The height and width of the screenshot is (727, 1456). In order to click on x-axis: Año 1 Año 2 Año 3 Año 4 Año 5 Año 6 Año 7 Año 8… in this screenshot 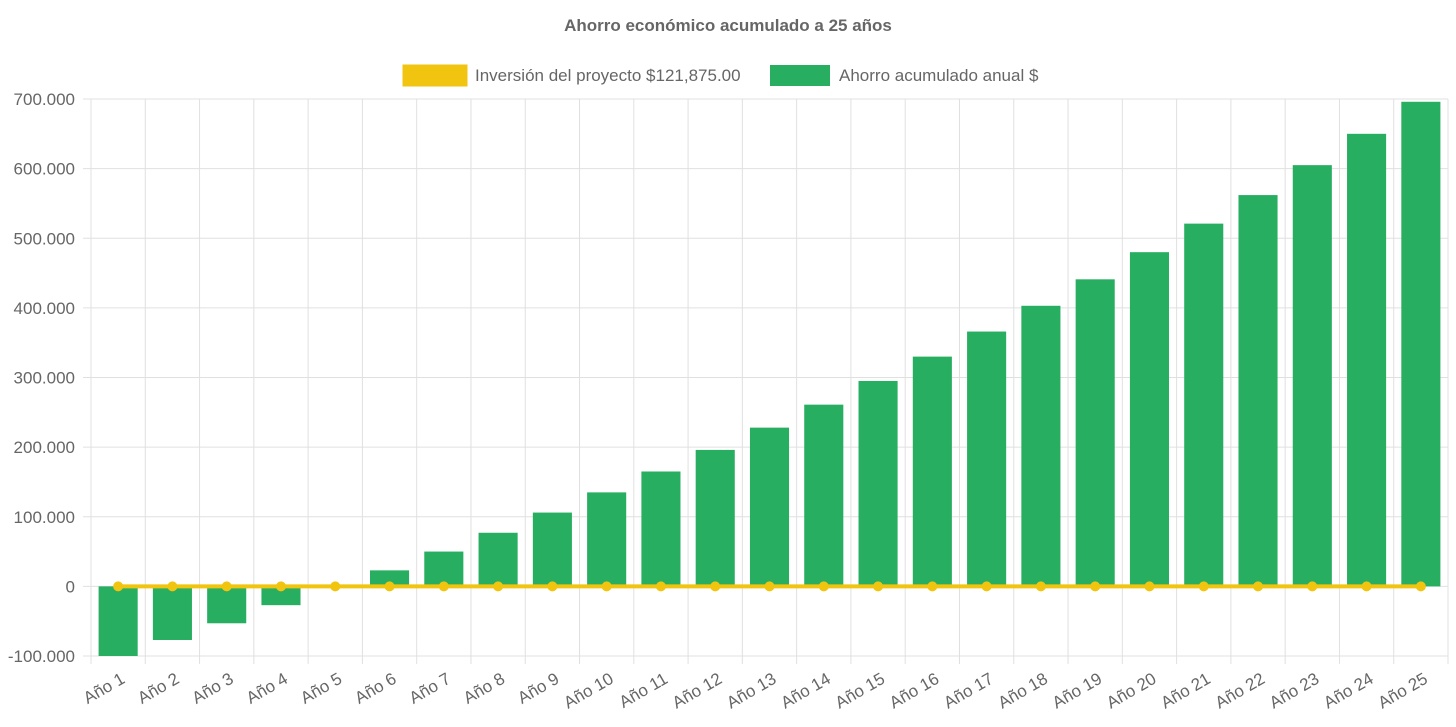, I will do `click(755, 690)`.